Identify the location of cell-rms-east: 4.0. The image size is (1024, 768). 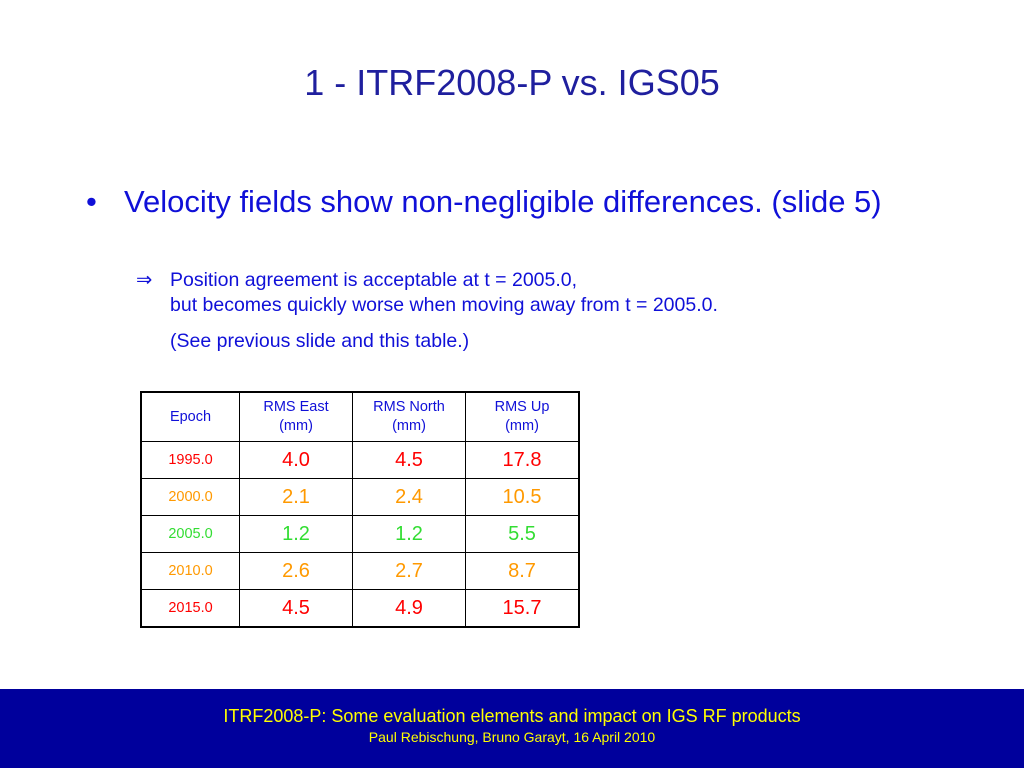
(296, 460).